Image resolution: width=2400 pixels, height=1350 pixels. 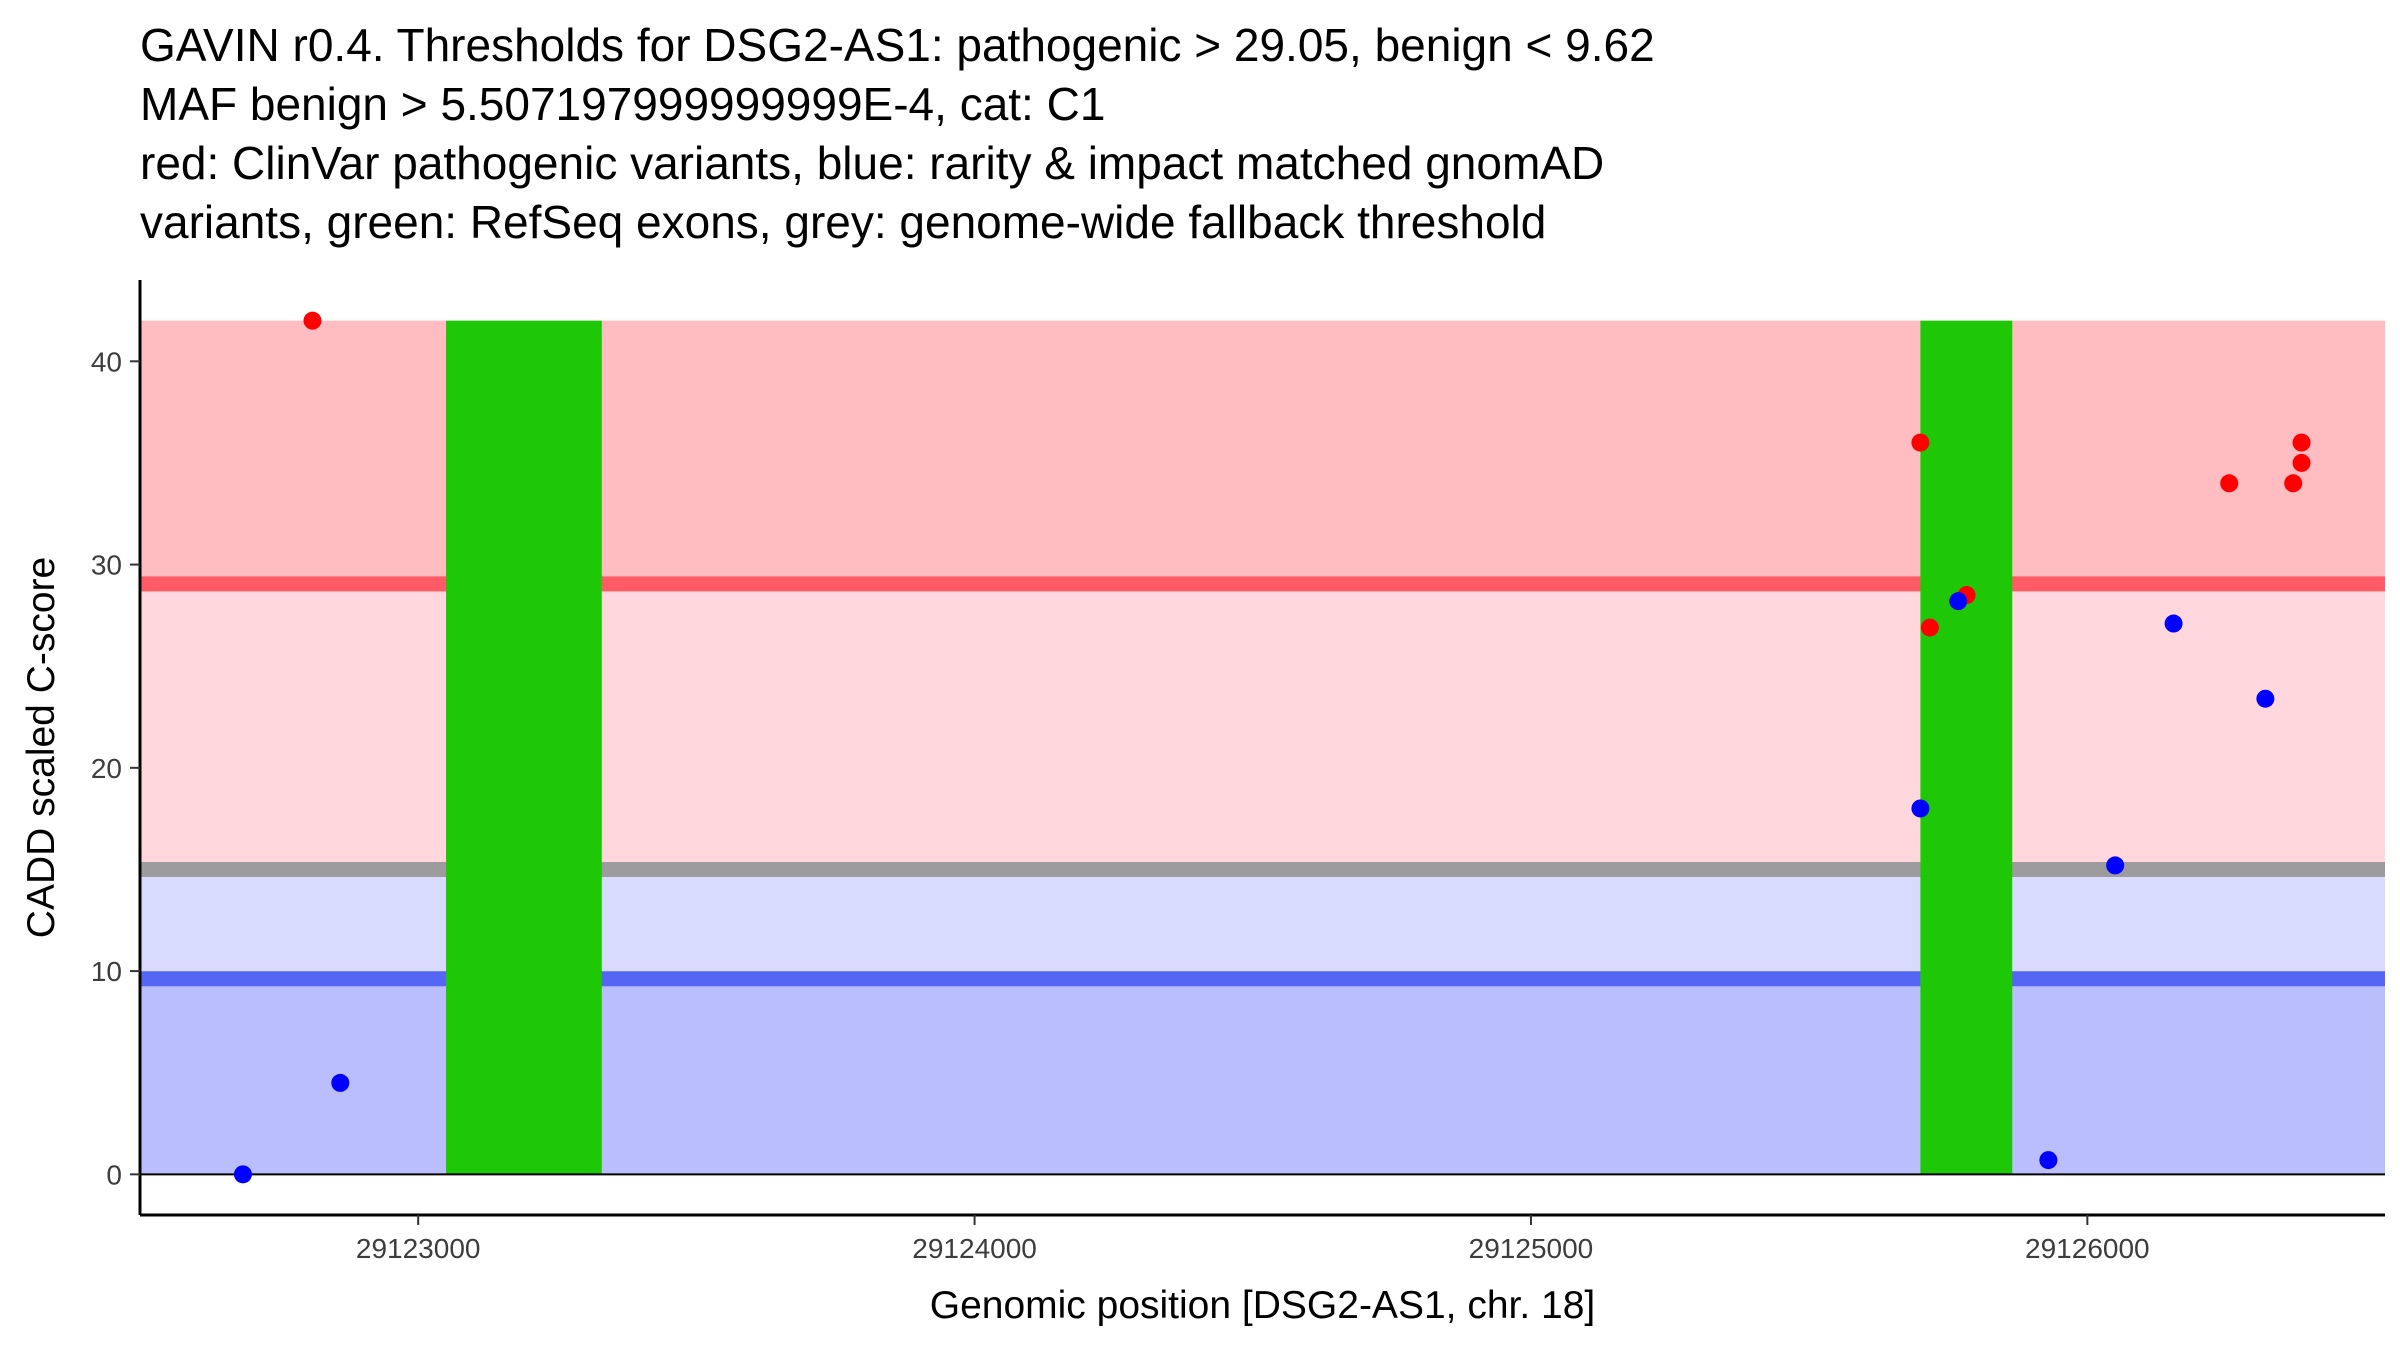 I want to click on y-tick-label-20: 20, so click(x=106, y=768).